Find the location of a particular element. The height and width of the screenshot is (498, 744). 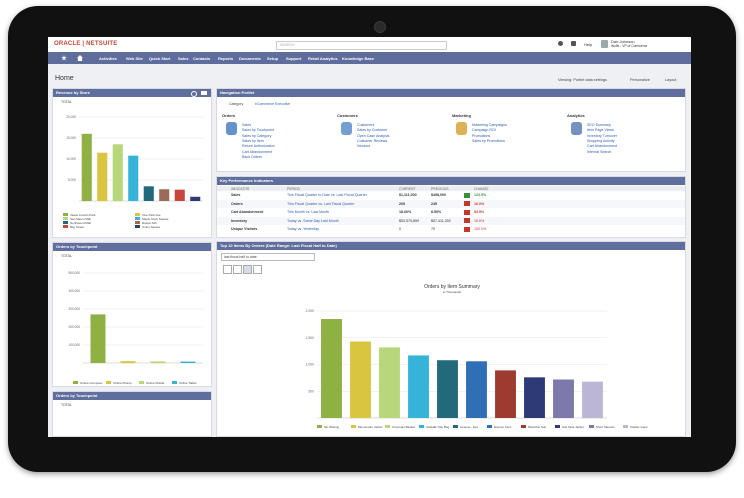

bar-chart: 100,000 200,000 300,000 400,000 500,000 is located at coordinates (135, 317).